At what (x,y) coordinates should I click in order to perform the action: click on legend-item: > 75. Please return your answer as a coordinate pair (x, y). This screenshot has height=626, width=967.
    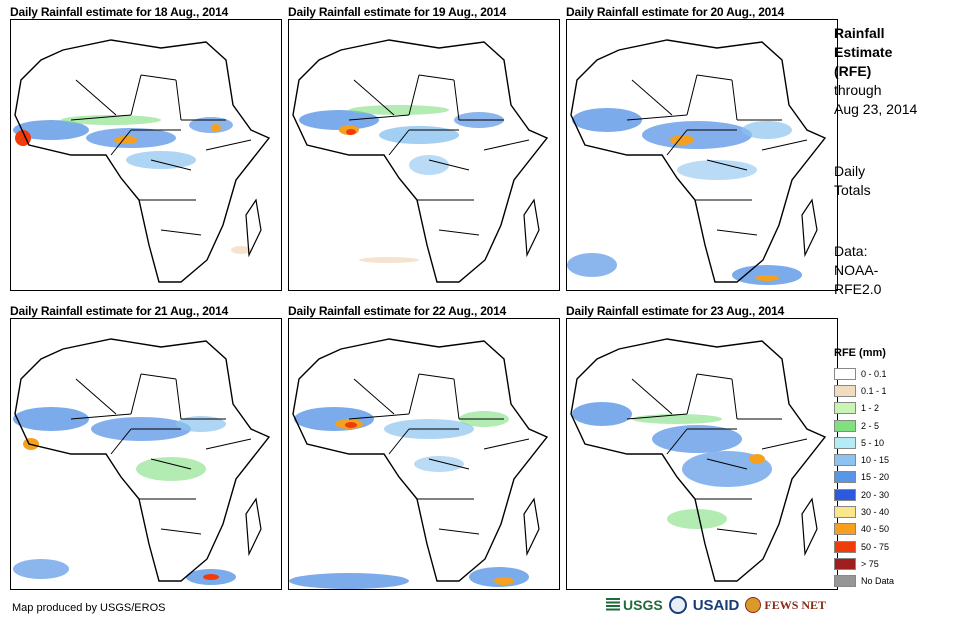
    Looking at the image, I should click on (864, 563).